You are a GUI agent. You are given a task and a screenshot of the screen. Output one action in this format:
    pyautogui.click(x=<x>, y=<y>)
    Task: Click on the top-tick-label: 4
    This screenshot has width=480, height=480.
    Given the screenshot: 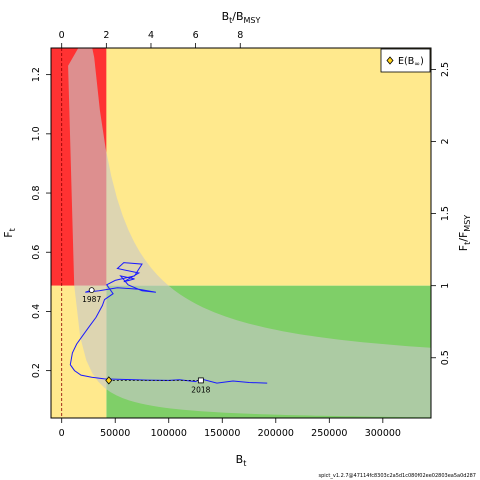 What is the action you would take?
    pyautogui.click(x=151, y=35)
    